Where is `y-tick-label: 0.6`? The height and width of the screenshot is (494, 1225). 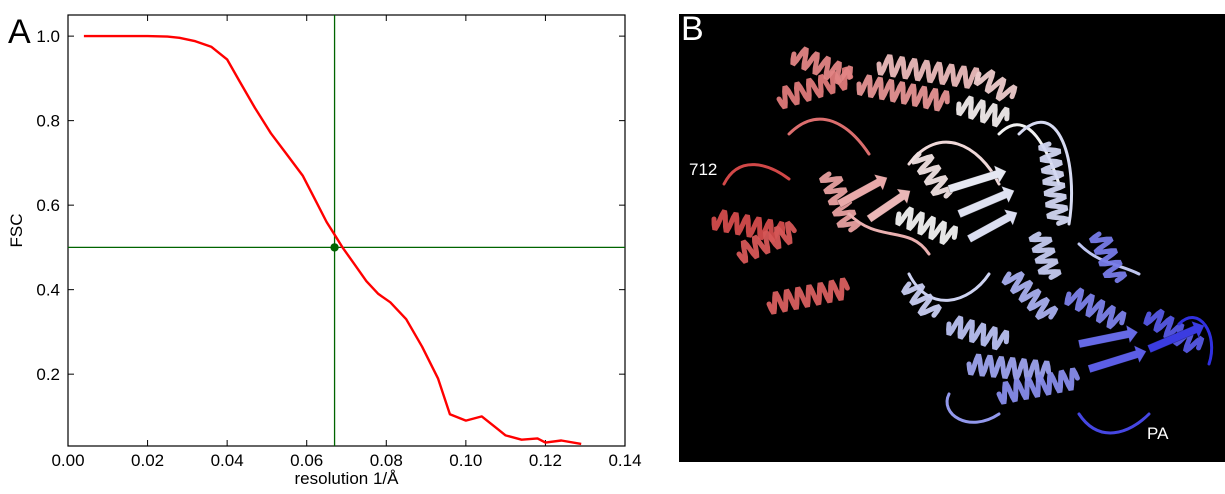
y-tick-label: 0.6 is located at coordinates (48, 205).